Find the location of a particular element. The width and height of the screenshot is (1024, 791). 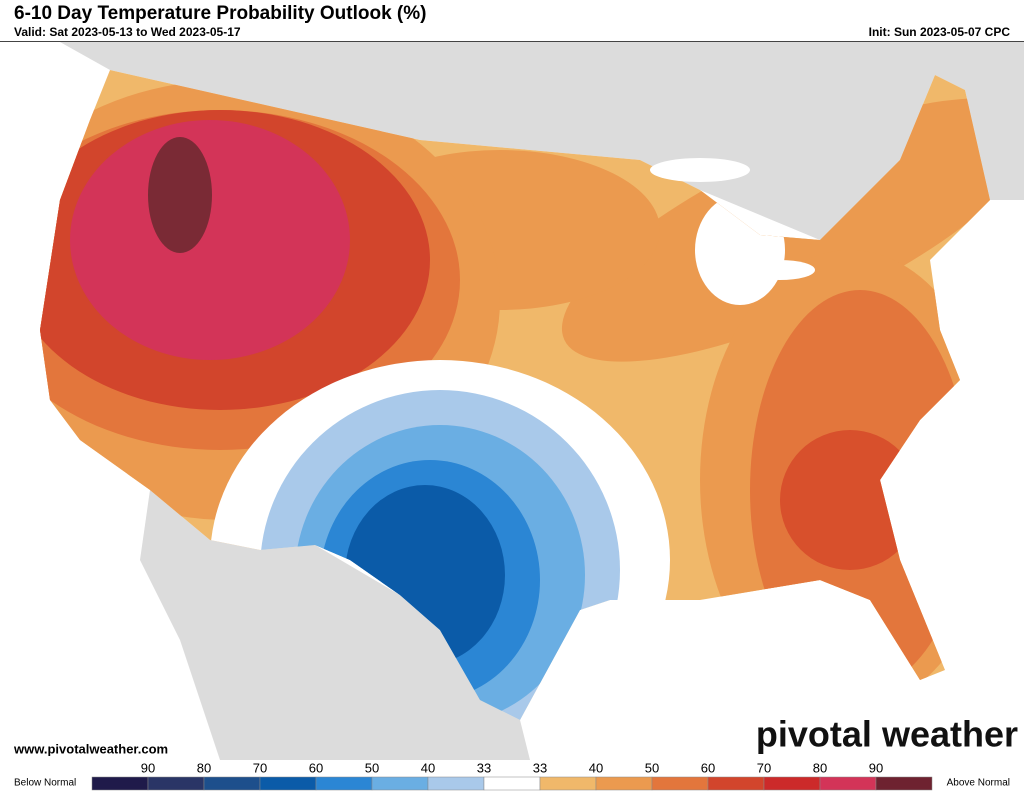

mexico is located at coordinates (335, 625).